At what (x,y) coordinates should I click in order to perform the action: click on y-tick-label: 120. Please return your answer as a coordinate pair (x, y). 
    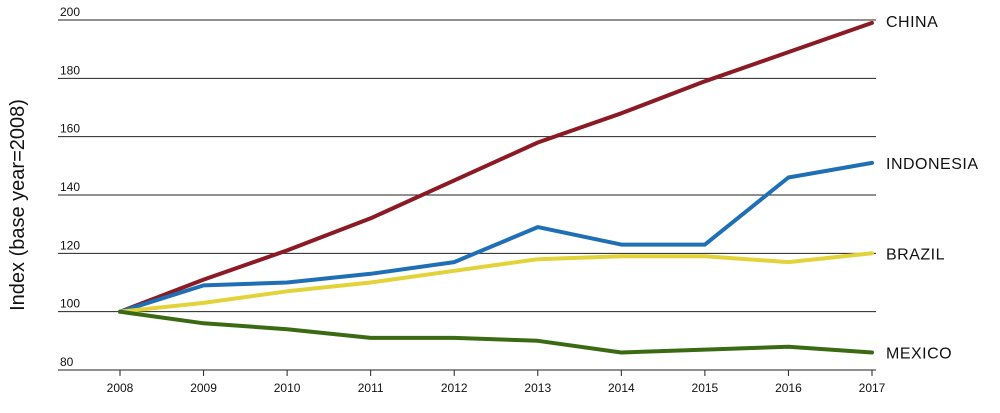
    Looking at the image, I should click on (70, 245).